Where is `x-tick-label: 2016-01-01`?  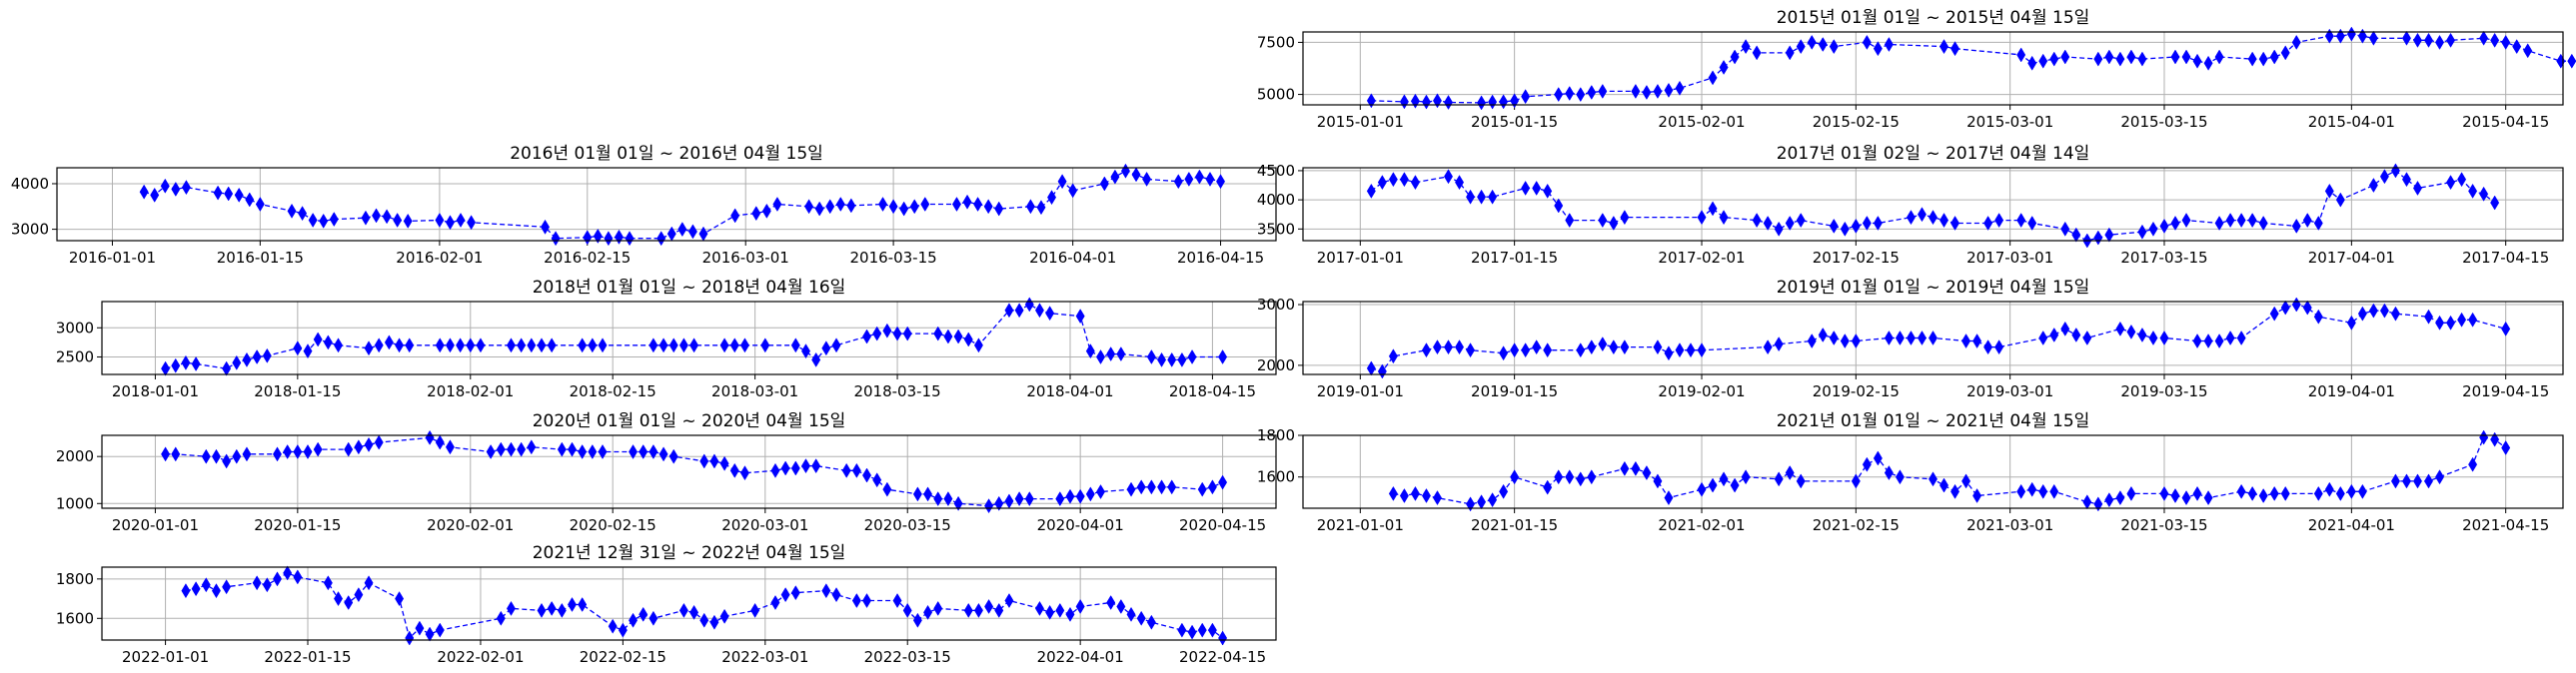
x-tick-label: 2016-01-01 is located at coordinates (112, 258).